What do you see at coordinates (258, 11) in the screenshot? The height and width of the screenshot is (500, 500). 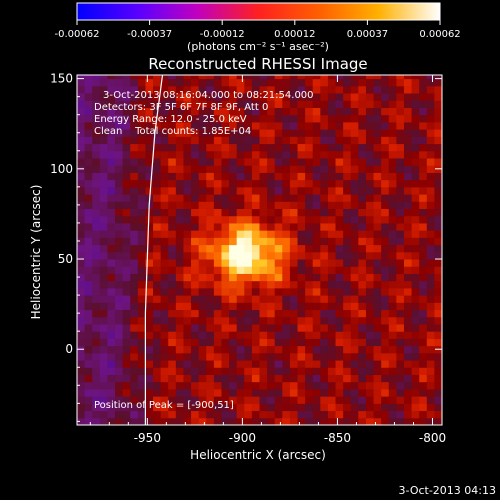 I see `colorbar-gradient` at bounding box center [258, 11].